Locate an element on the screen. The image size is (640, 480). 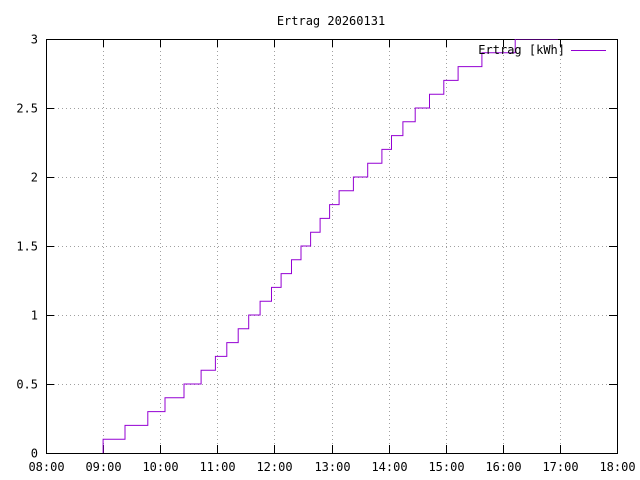
y-tick-label: 0 is located at coordinates (34, 454).